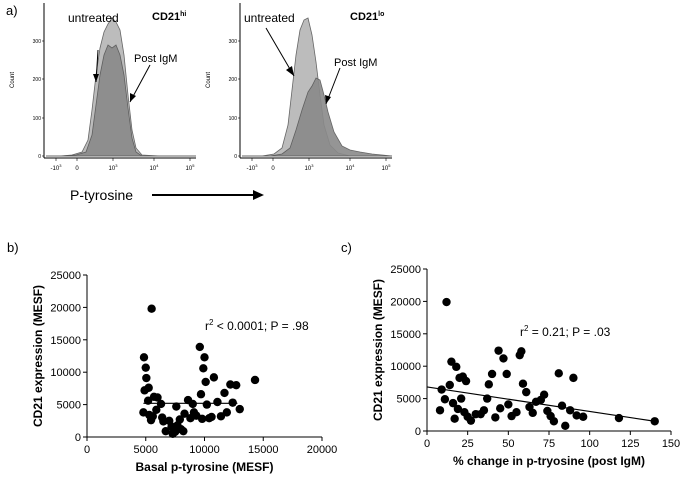 The height and width of the screenshot is (492, 700). I want to click on y-axis-label: CD21 expression (MESF), so click(378, 350).